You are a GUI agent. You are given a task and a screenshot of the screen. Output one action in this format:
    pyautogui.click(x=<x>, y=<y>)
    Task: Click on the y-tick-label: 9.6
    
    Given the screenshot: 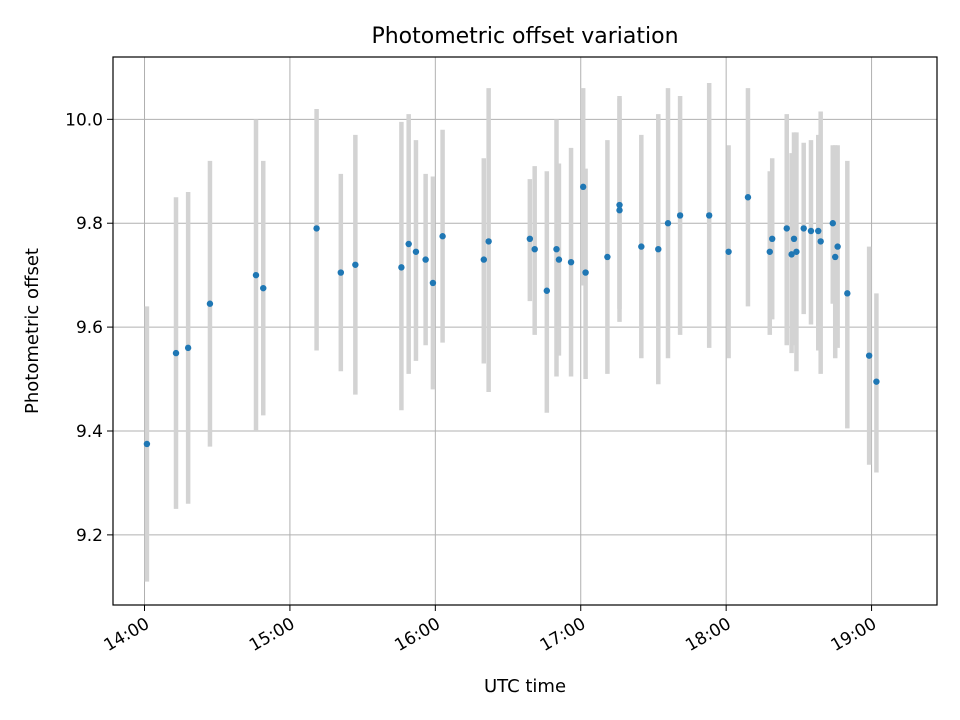 What is the action you would take?
    pyautogui.click(x=89, y=328)
    